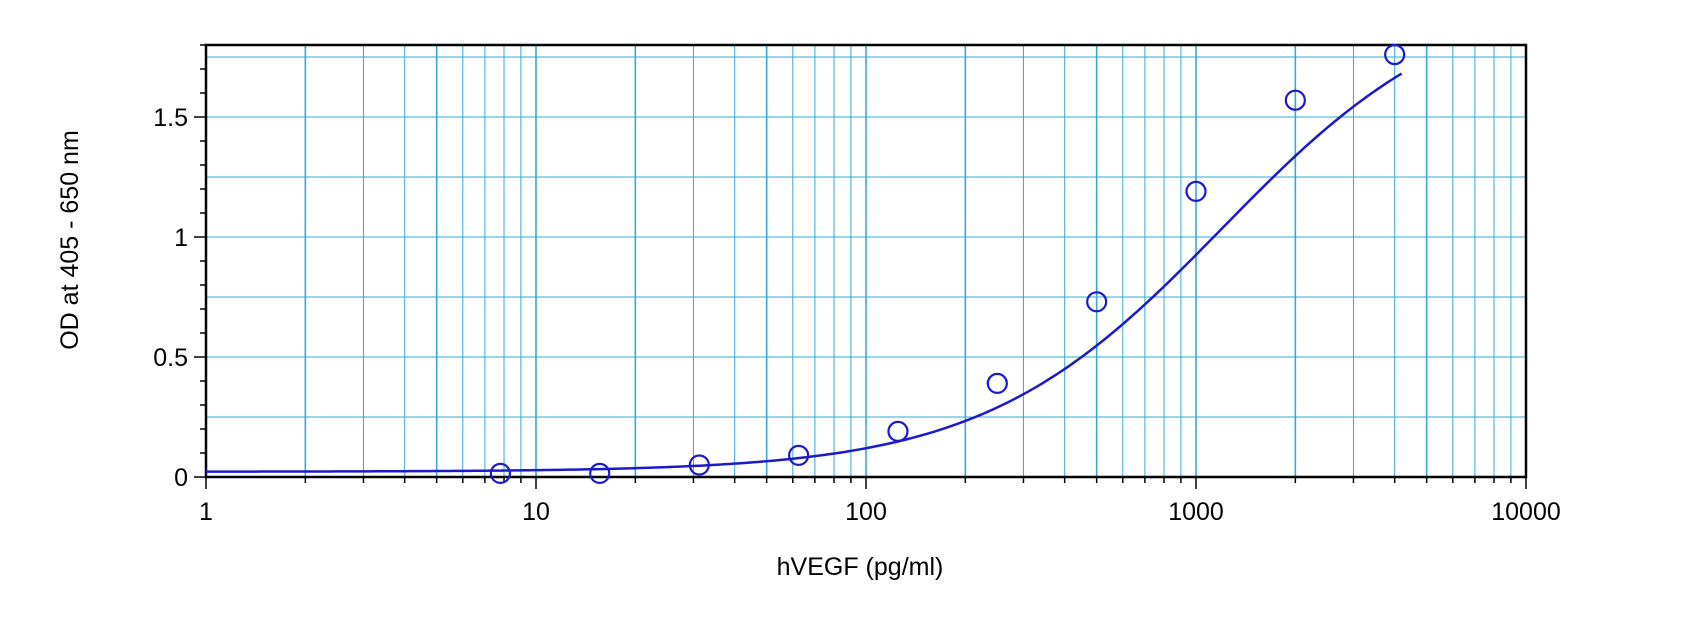 This screenshot has width=1700, height=619. Describe the element at coordinates (860, 567) in the screenshot. I see `x-axis-title: hVEGF (pg/ml)` at that location.